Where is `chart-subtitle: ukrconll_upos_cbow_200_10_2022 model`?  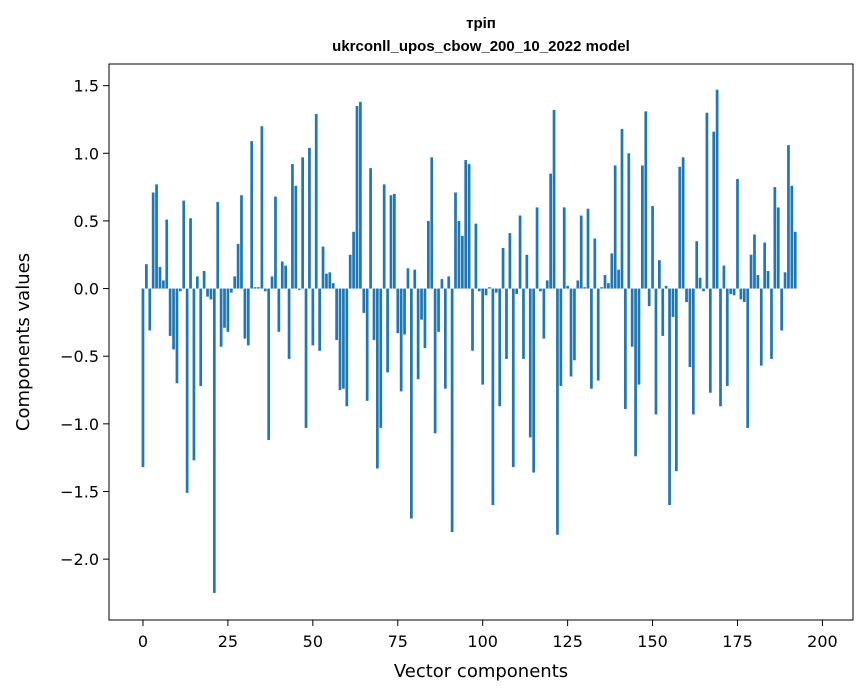 chart-subtitle: ukrconll_upos_cbow_200_10_2022 model is located at coordinates (481, 46).